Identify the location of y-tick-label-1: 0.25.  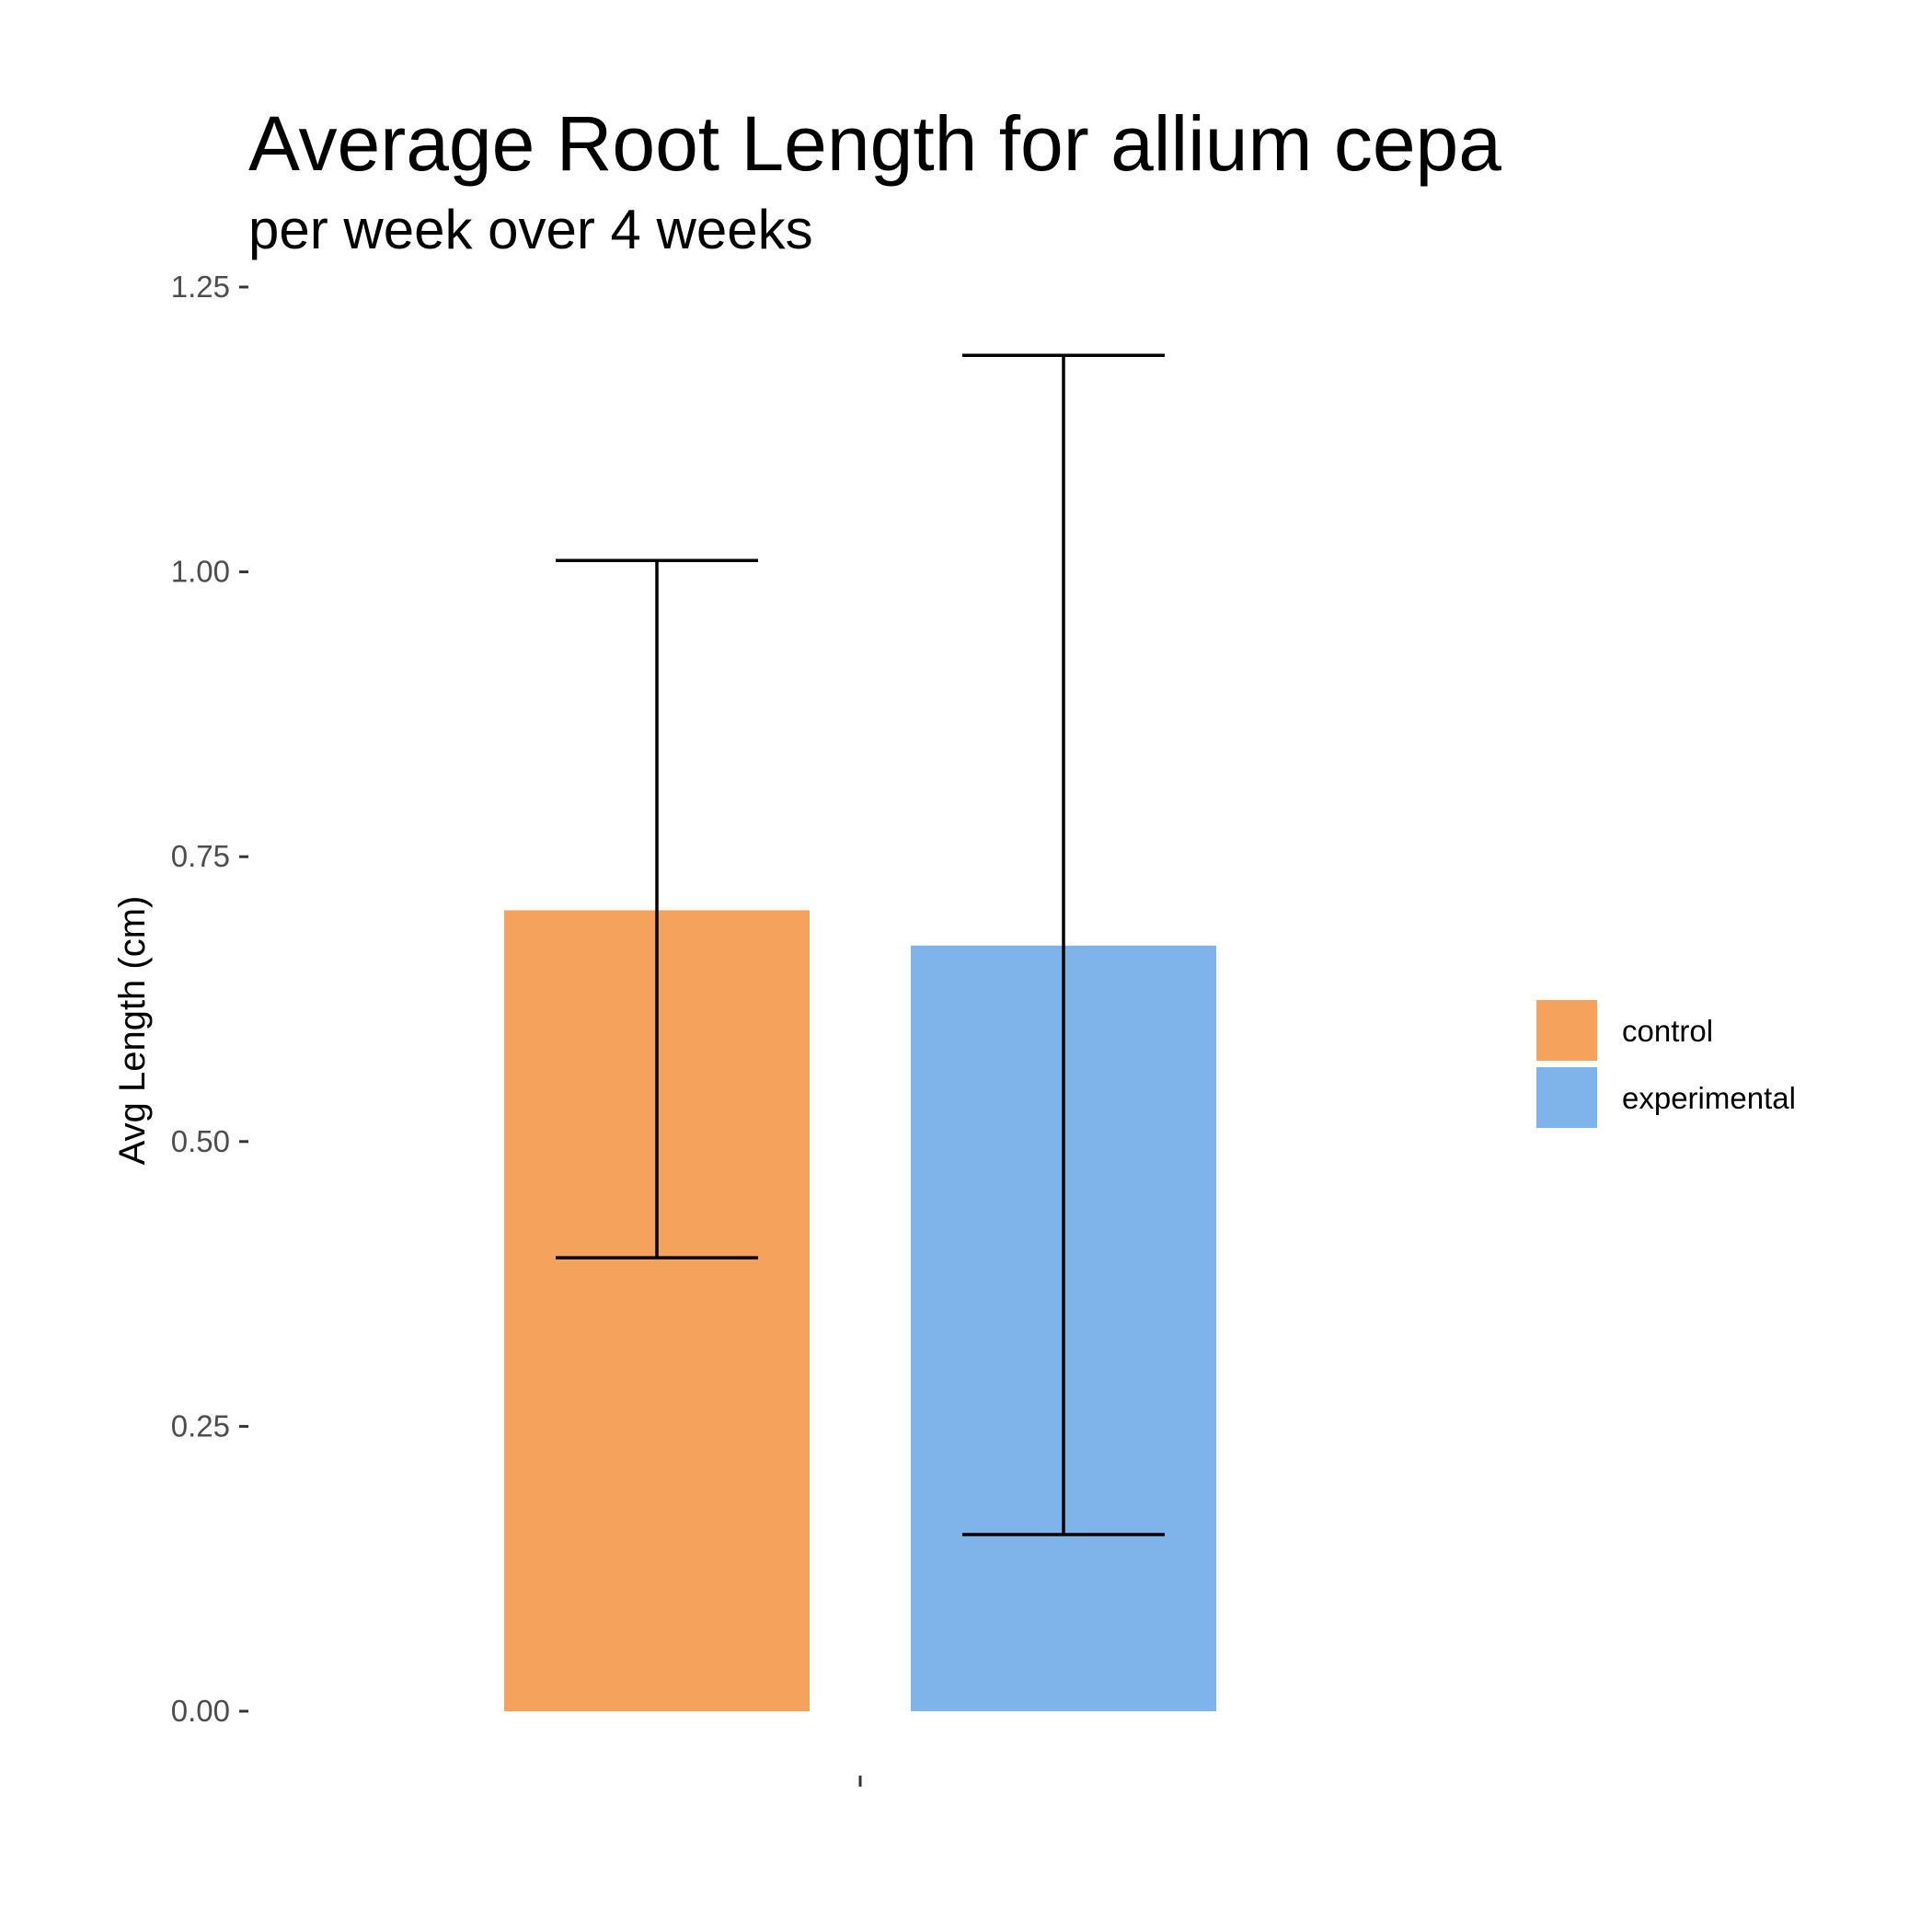
(200, 1426).